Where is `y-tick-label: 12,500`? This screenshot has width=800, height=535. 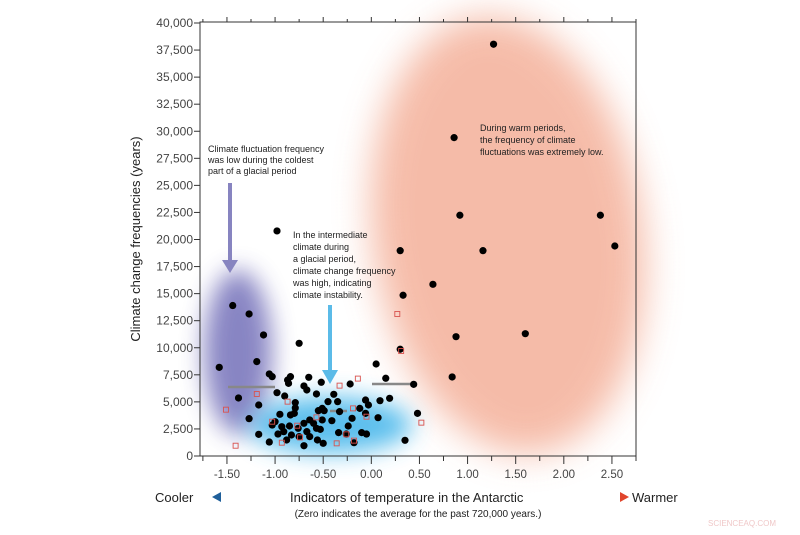 y-tick-label: 12,500 is located at coordinates (174, 321).